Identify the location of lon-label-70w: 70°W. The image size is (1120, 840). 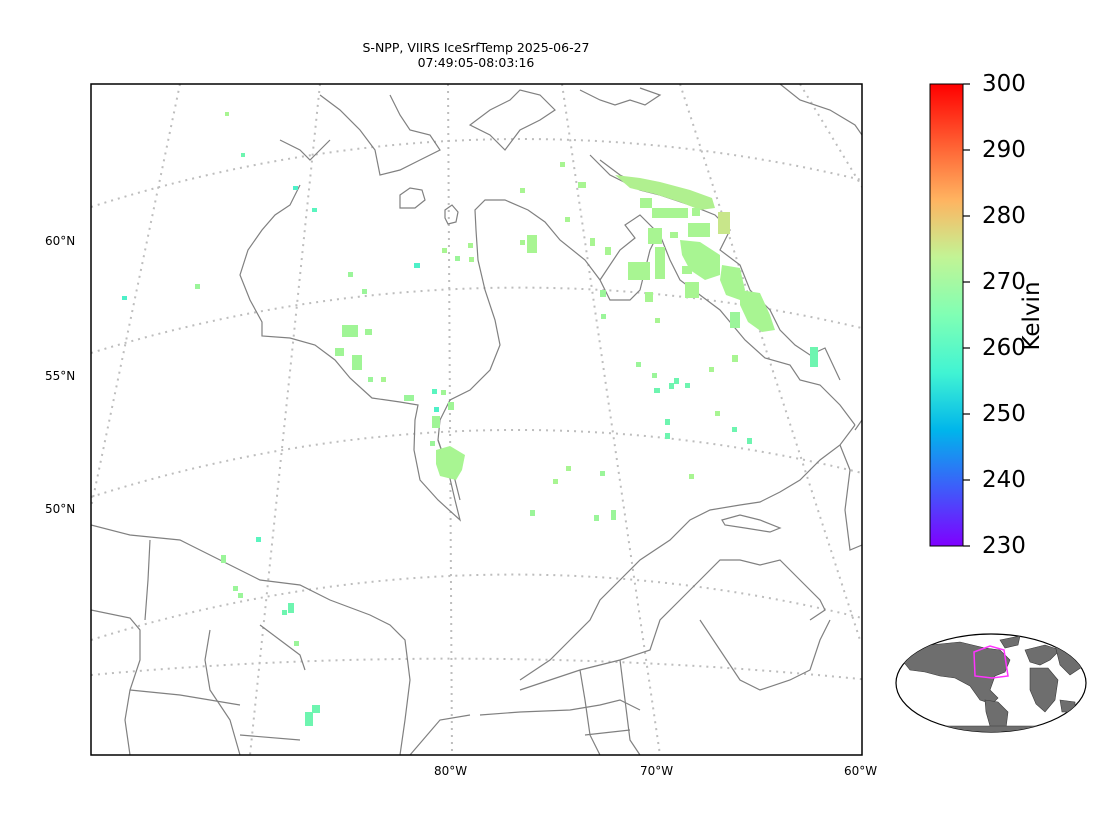
(657, 771).